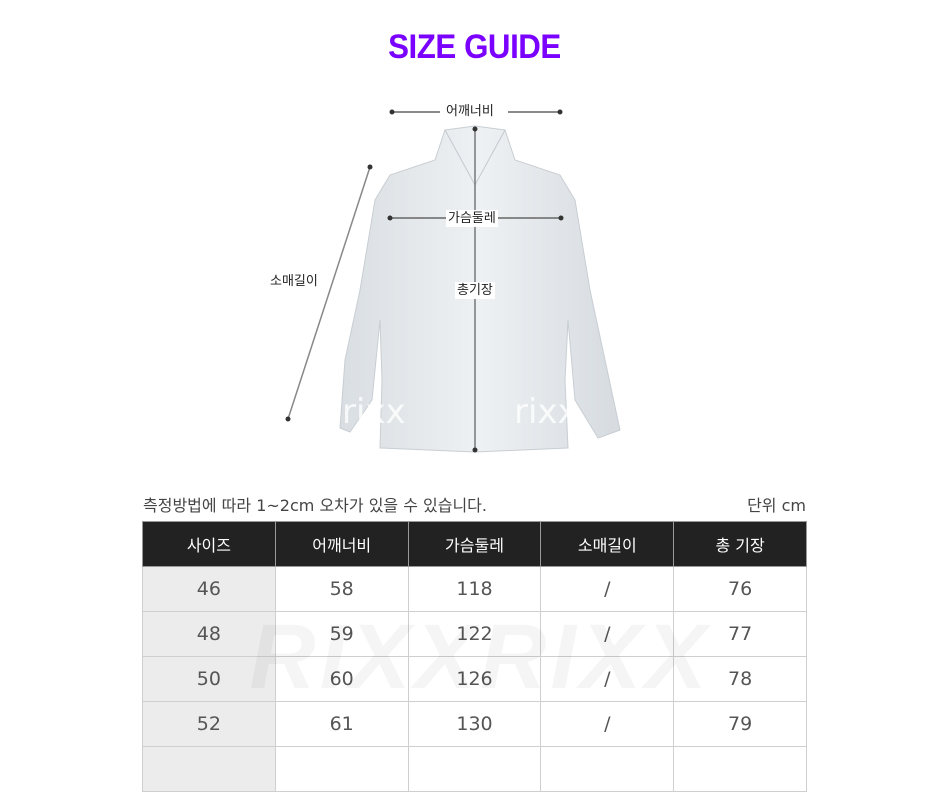  Describe the element at coordinates (475, 290) in the screenshot. I see `length-label: 총기장` at that location.